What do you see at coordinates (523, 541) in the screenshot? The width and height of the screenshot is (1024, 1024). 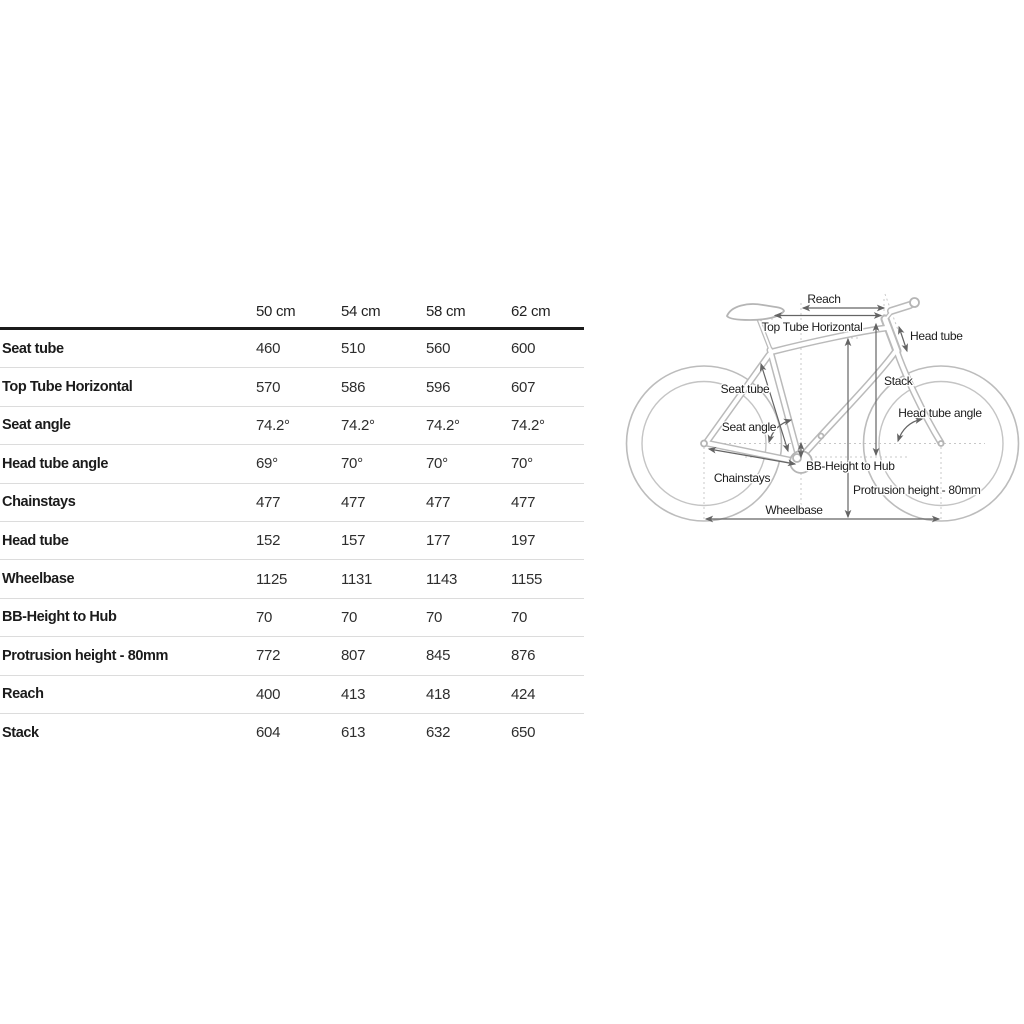 I see `cell-value: 197` at bounding box center [523, 541].